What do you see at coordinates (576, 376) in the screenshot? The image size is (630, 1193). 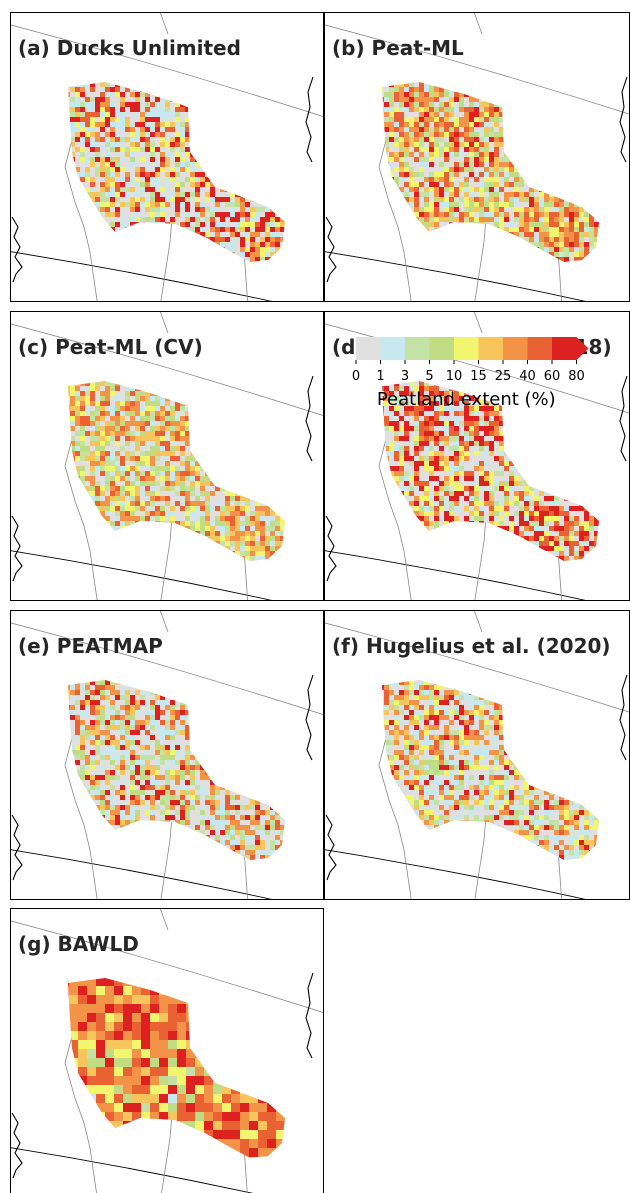 I see `colorbar-tick-label: 80` at bounding box center [576, 376].